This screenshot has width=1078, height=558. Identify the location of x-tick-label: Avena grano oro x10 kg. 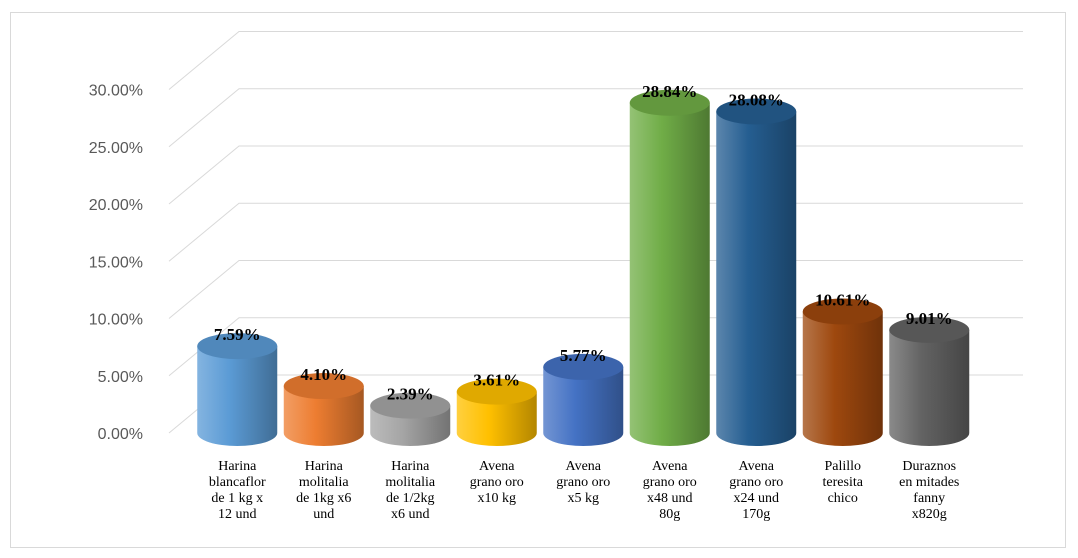
(496, 482).